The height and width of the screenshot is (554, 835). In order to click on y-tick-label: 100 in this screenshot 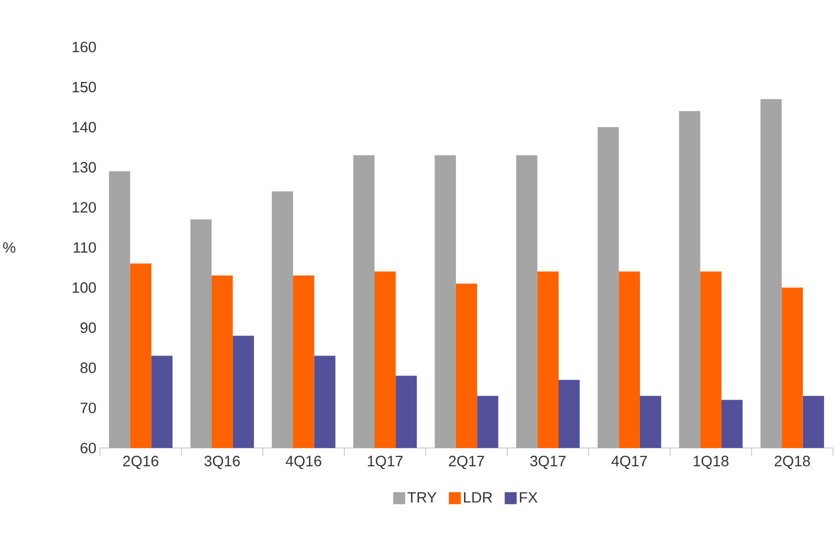, I will do `click(84, 287)`.